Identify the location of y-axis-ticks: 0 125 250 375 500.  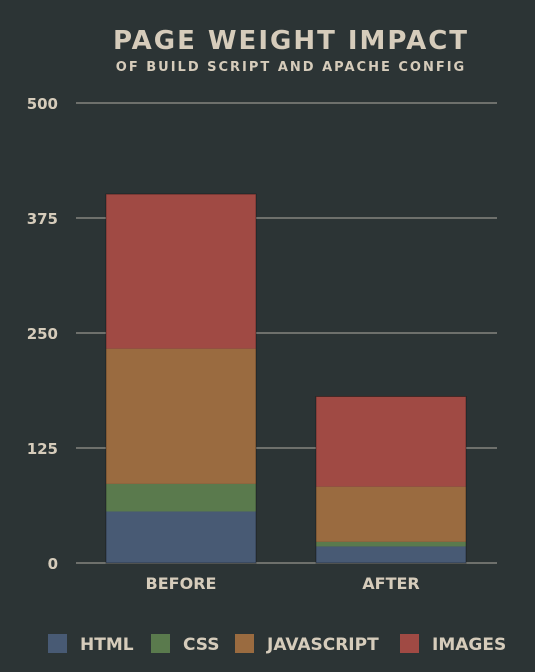
(42, 334).